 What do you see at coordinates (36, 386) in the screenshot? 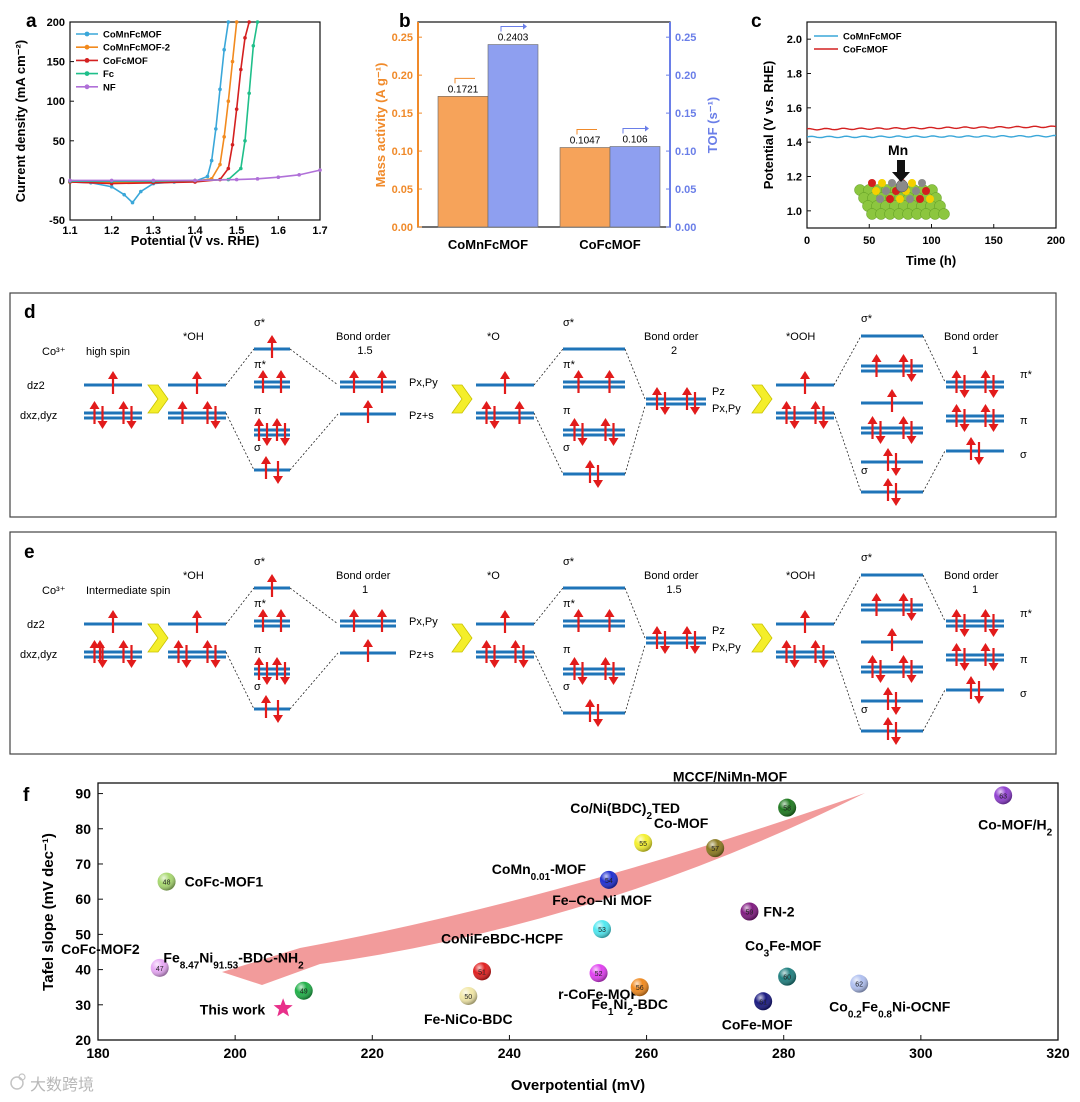
I see `orbital-label-dz2: dz2` at bounding box center [36, 386].